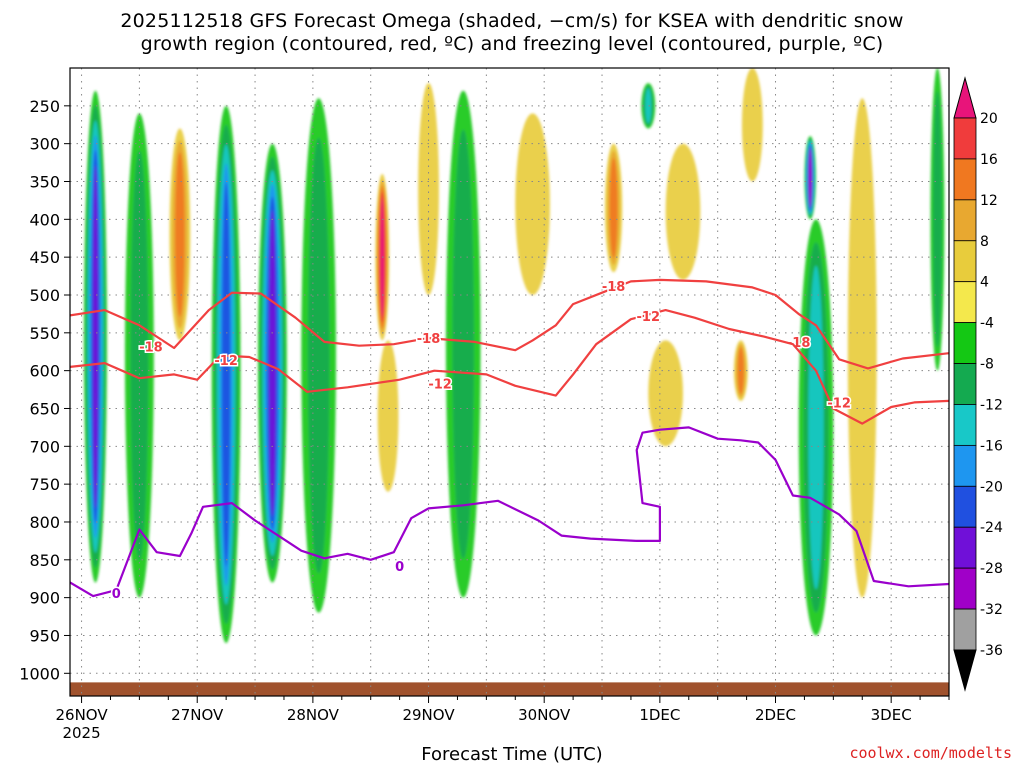 The image size is (1024, 768). Describe the element at coordinates (44, 219) in the screenshot. I see `y-tick-label: 400` at that location.